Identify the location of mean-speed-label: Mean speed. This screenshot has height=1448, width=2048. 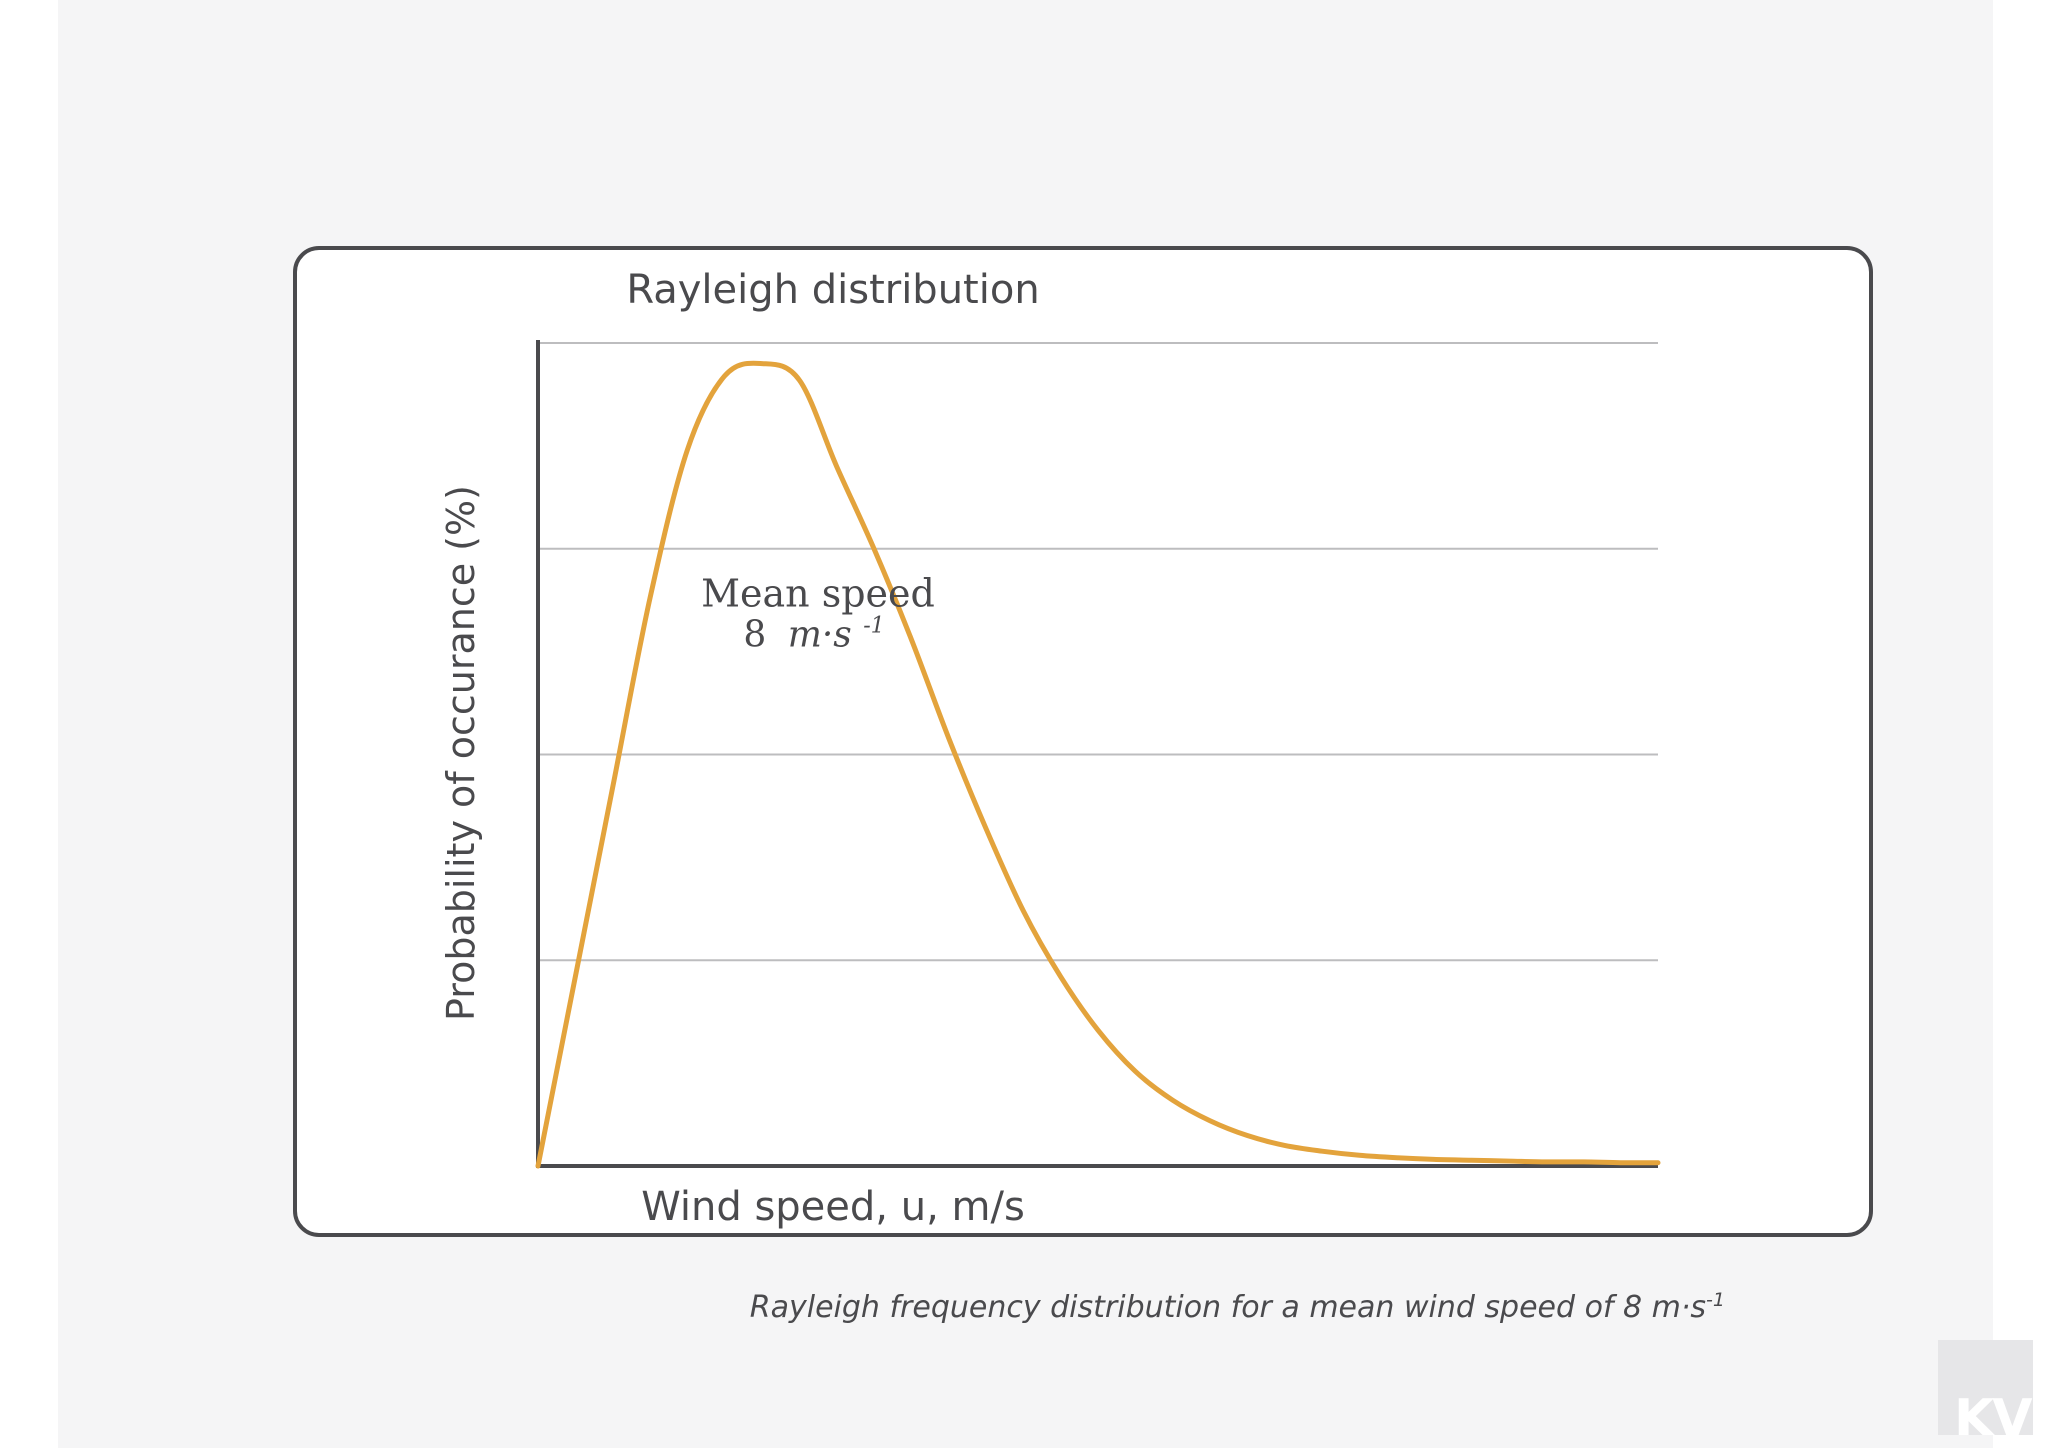
(818, 593).